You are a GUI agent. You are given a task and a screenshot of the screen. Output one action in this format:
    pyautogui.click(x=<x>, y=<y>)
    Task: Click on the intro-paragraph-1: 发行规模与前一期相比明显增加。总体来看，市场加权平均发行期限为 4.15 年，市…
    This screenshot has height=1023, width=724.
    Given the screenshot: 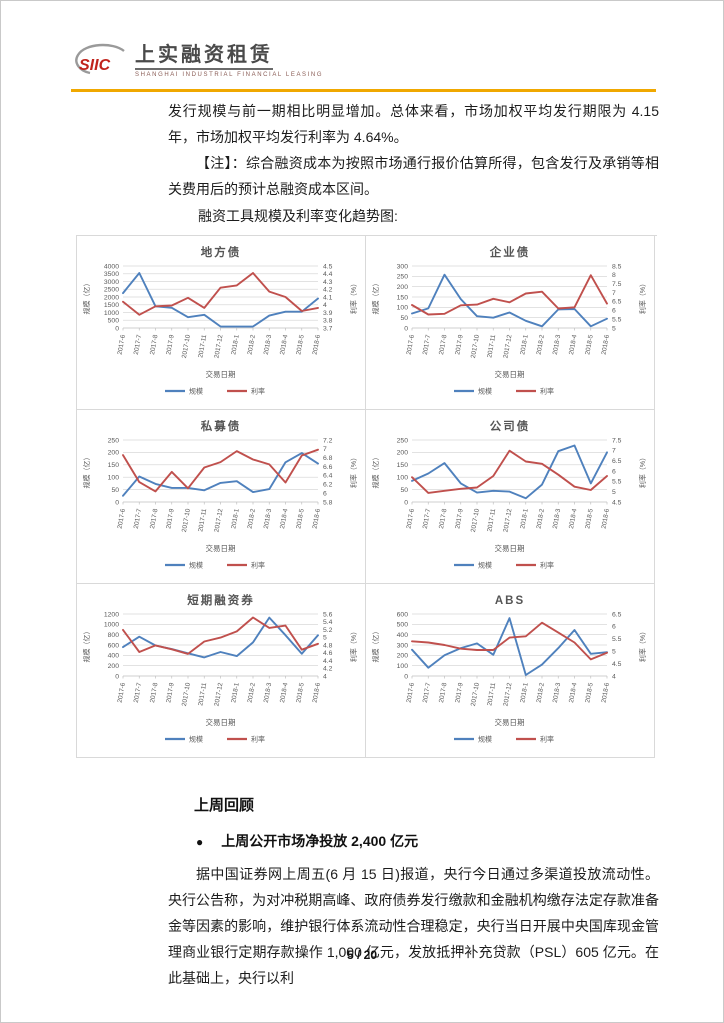 What is the action you would take?
    pyautogui.click(x=413, y=124)
    